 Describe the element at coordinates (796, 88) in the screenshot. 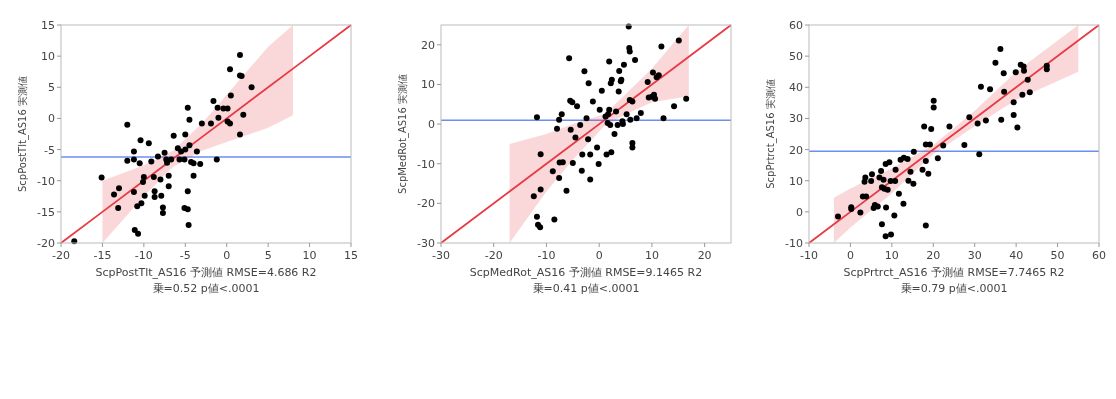

I see `y-tick-label: 40` at that location.